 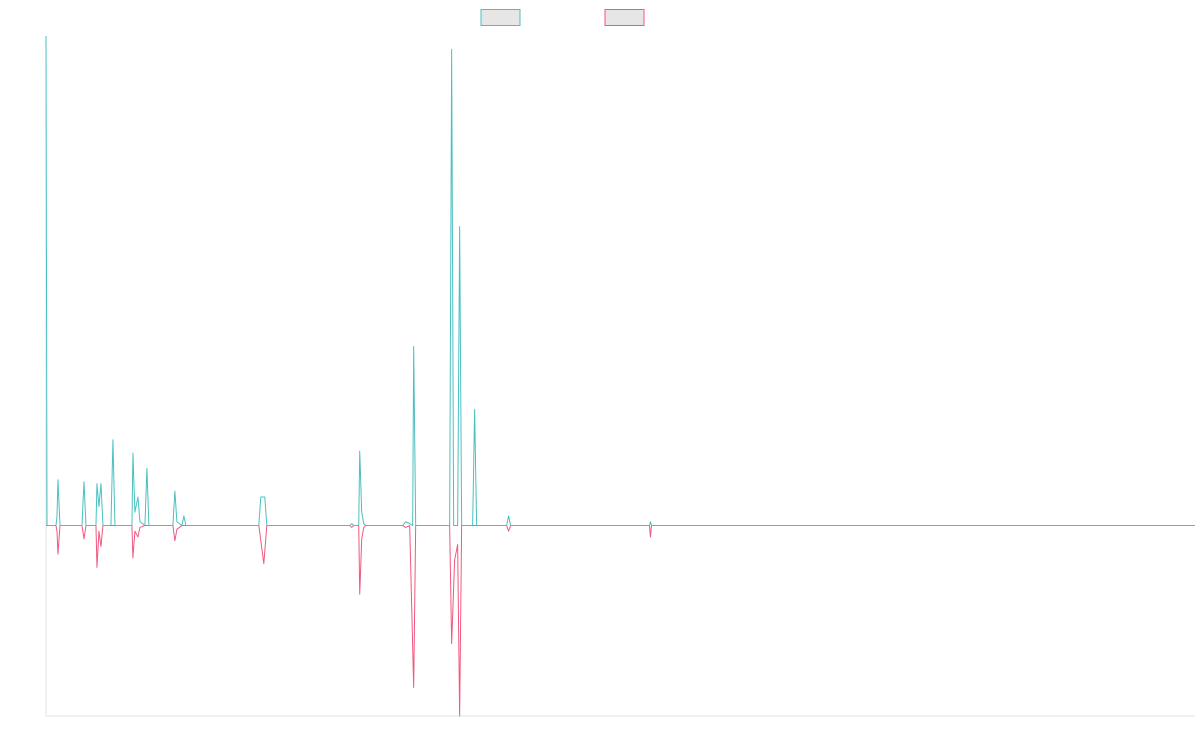 What do you see at coordinates (562, 17) in the screenshot?
I see `chart-legend` at bounding box center [562, 17].